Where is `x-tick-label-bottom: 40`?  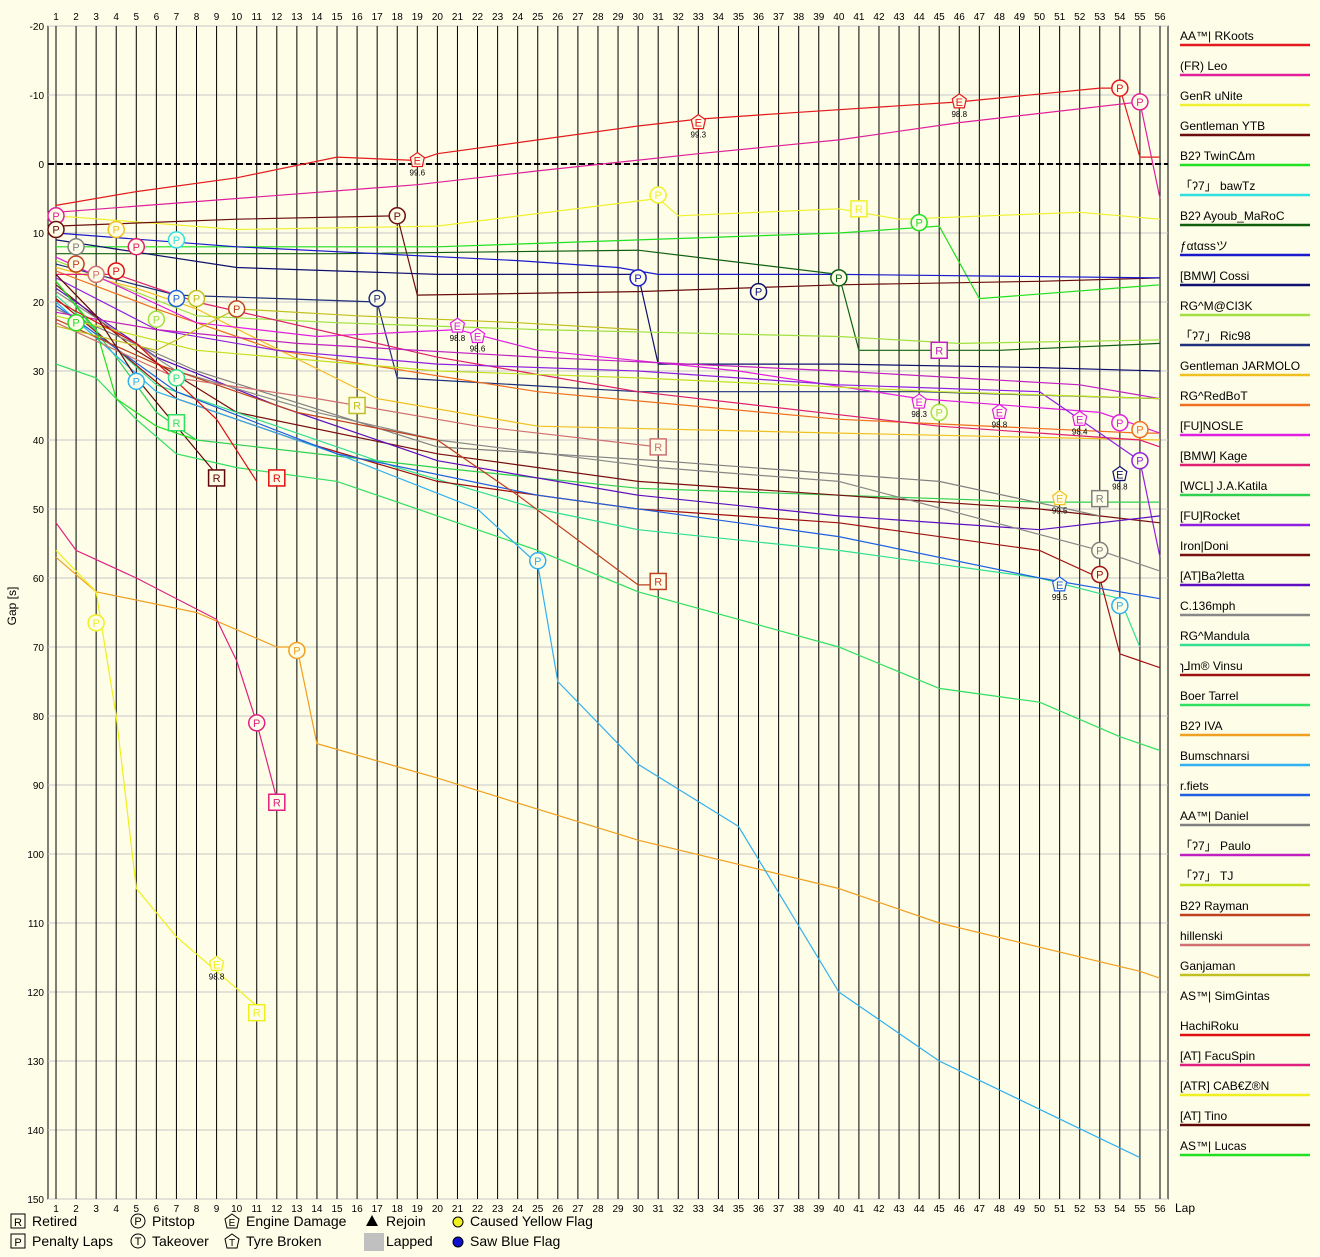 x-tick-label-bottom: 40 is located at coordinates (839, 1209).